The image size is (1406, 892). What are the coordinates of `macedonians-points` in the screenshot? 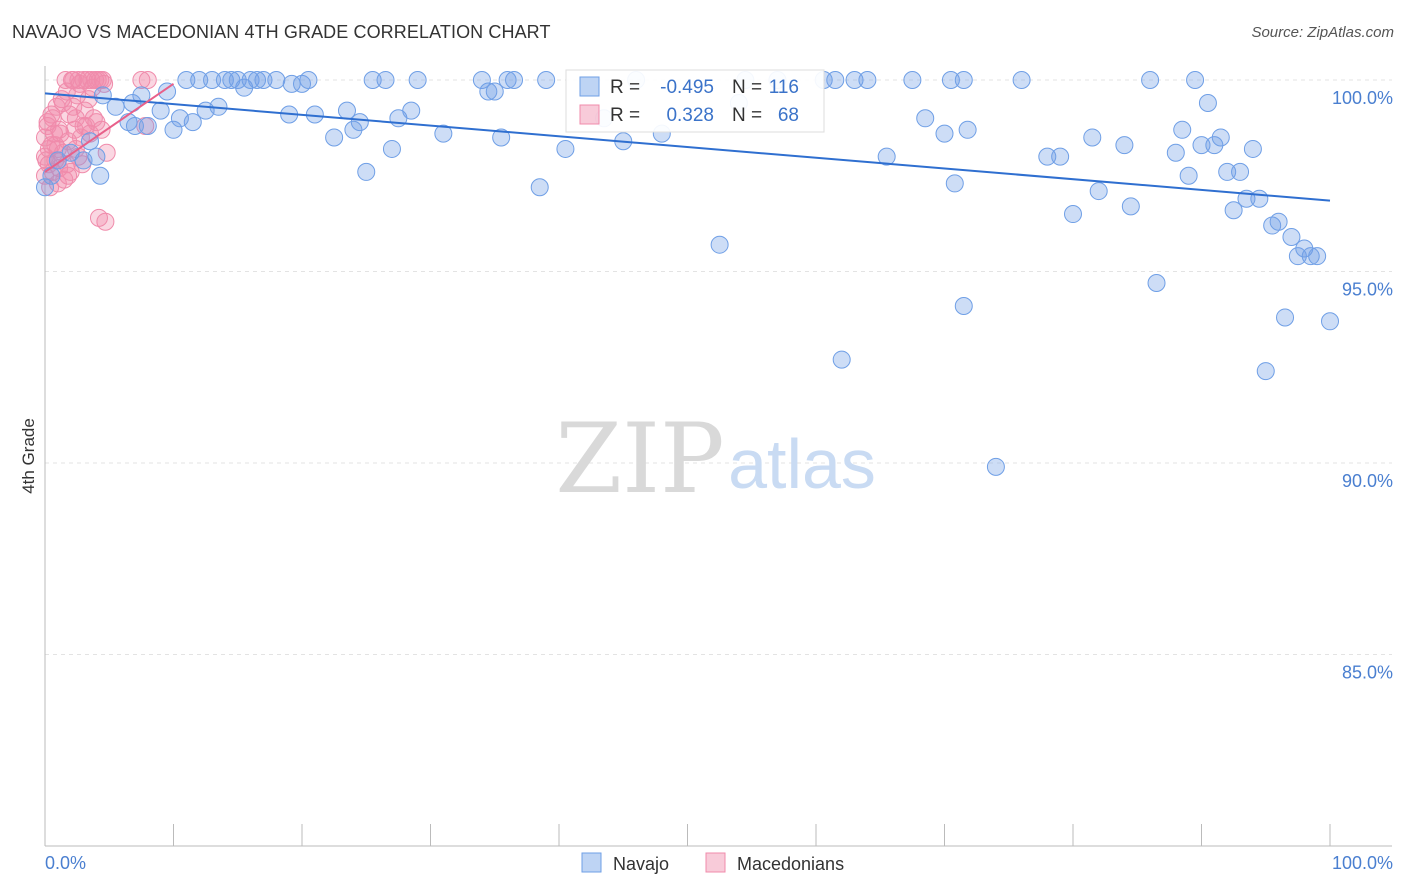 It's located at (96, 151).